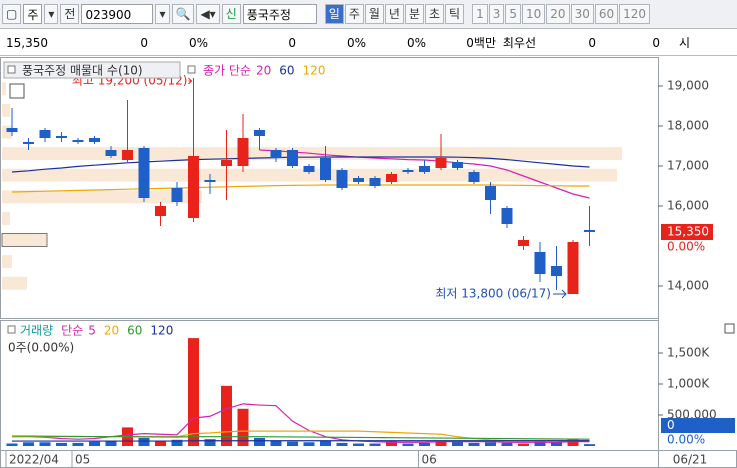 Image resolution: width=737 pixels, height=468 pixels. Describe the element at coordinates (534, 14) in the screenshot. I see `interval-button: 10` at that location.